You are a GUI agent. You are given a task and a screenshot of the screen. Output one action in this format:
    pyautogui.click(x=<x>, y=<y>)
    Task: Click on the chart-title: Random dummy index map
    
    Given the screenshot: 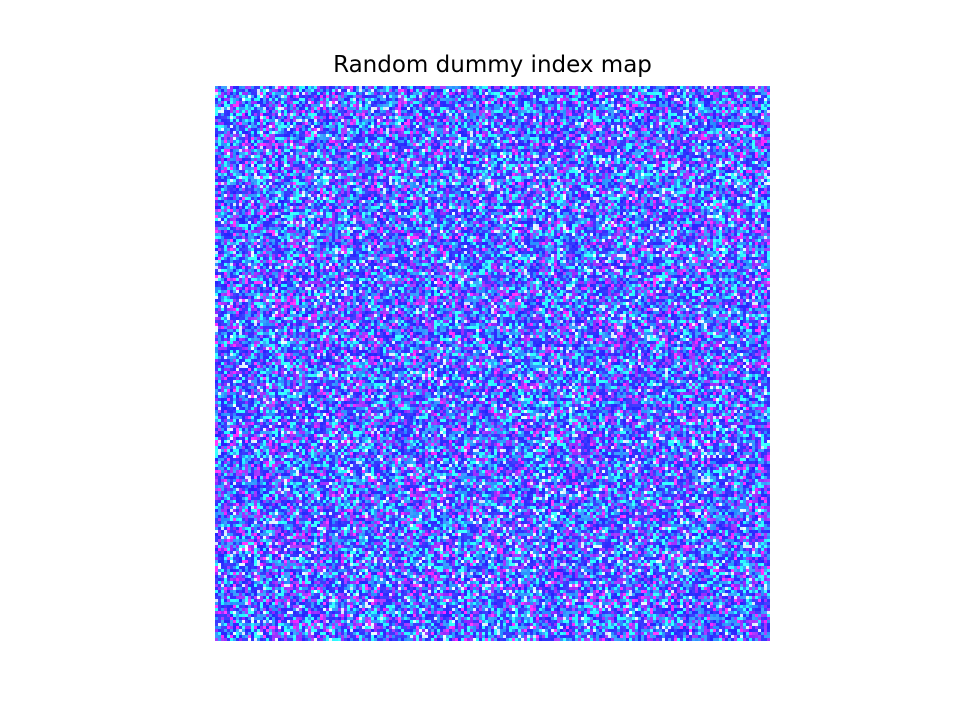 What is the action you would take?
    pyautogui.click(x=492, y=65)
    